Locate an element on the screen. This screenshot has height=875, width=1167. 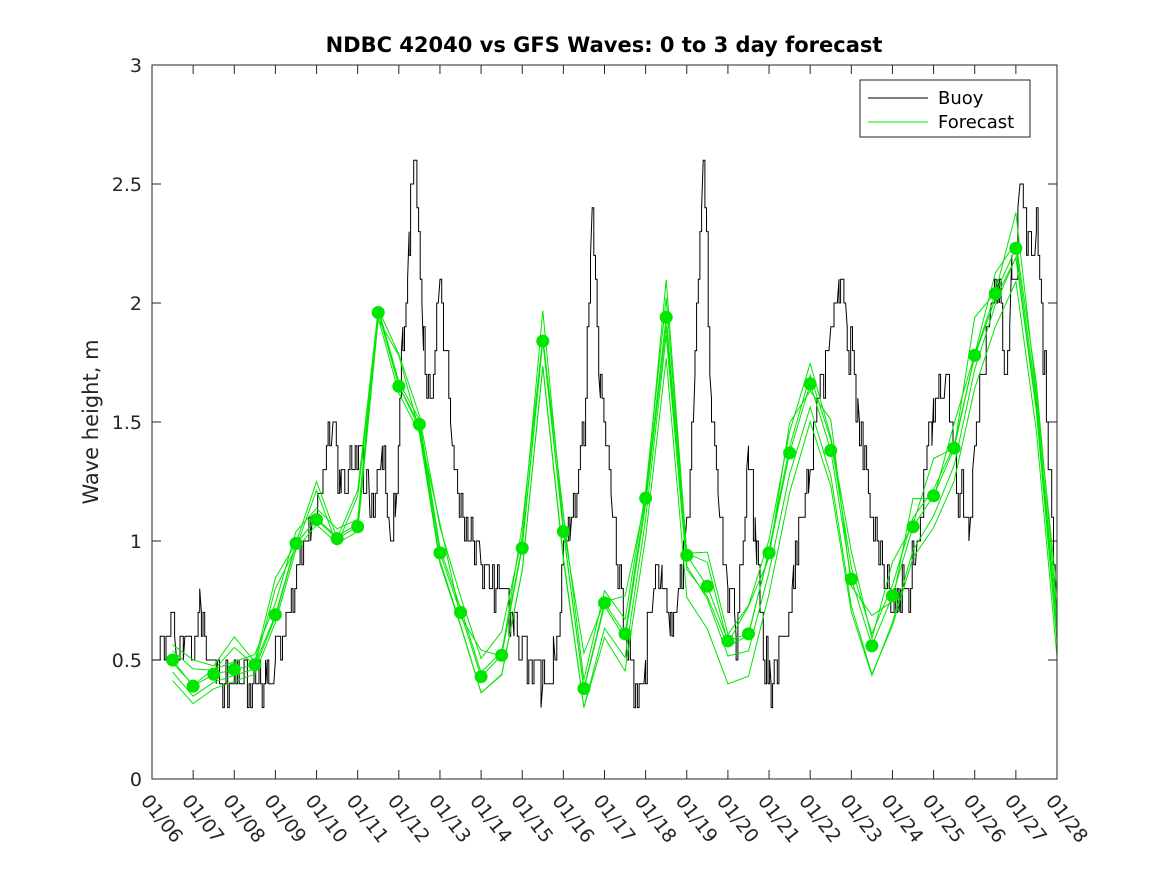
legend-box is located at coordinates (945, 108).